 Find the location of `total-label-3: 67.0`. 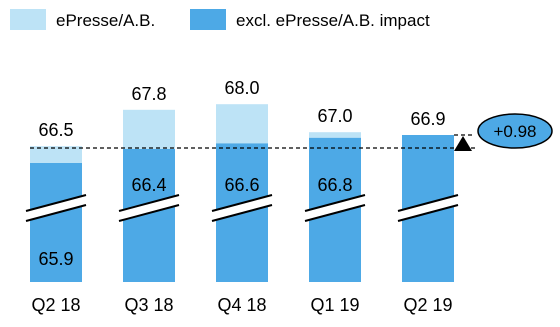

total-label-3: 67.0 is located at coordinates (334, 116).